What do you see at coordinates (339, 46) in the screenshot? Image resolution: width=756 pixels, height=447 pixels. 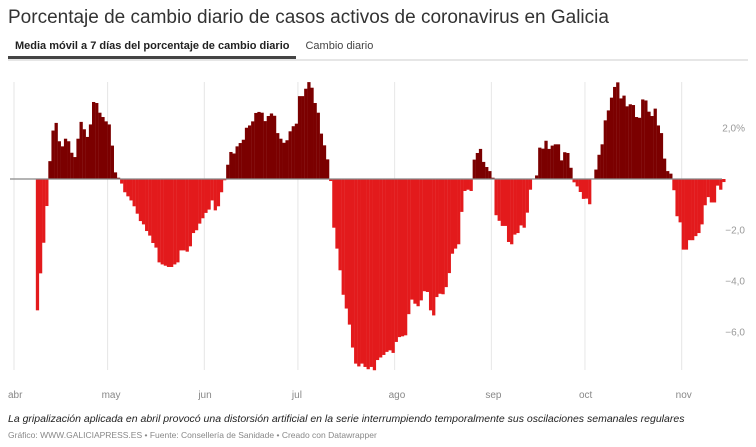 I see `tab-daily-change: Cambio diario` at bounding box center [339, 46].